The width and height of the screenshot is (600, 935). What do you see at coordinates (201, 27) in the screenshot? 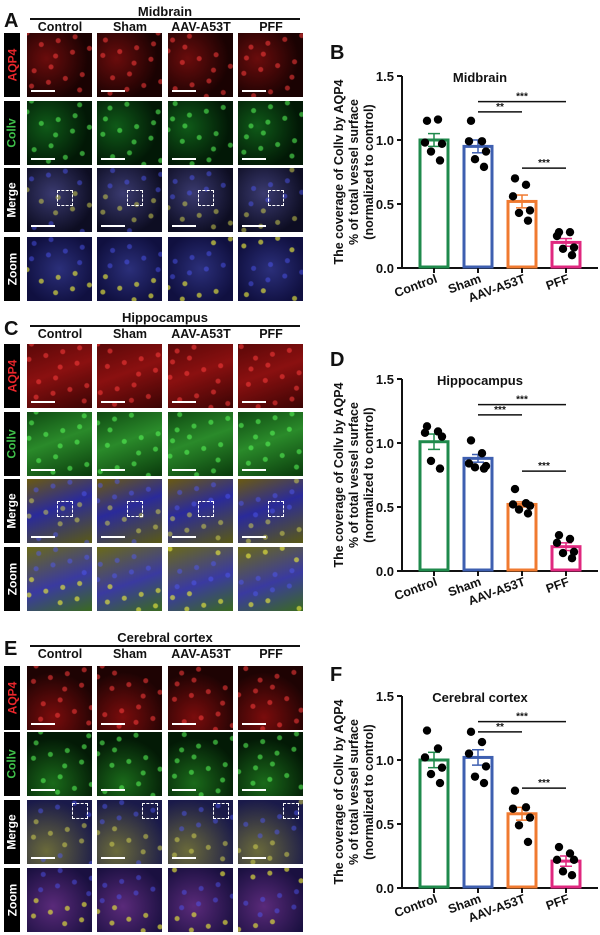
I see `column-header: AAV-A53T` at bounding box center [201, 27].